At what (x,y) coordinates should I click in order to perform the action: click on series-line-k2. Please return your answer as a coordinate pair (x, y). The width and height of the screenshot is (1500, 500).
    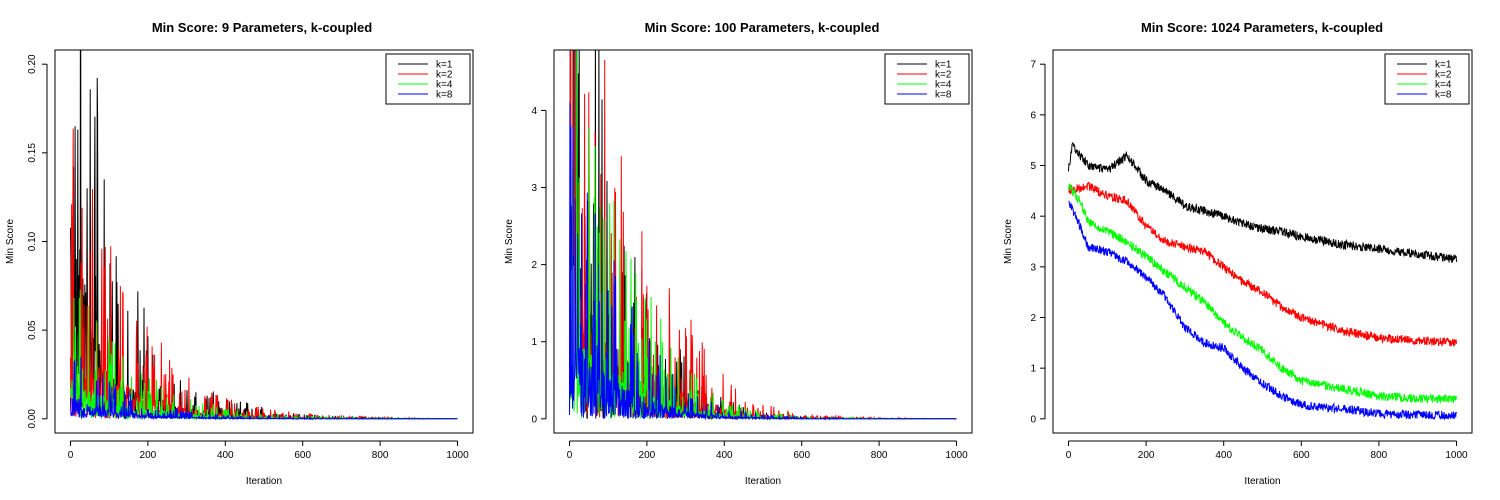
    Looking at the image, I should click on (1262, 264).